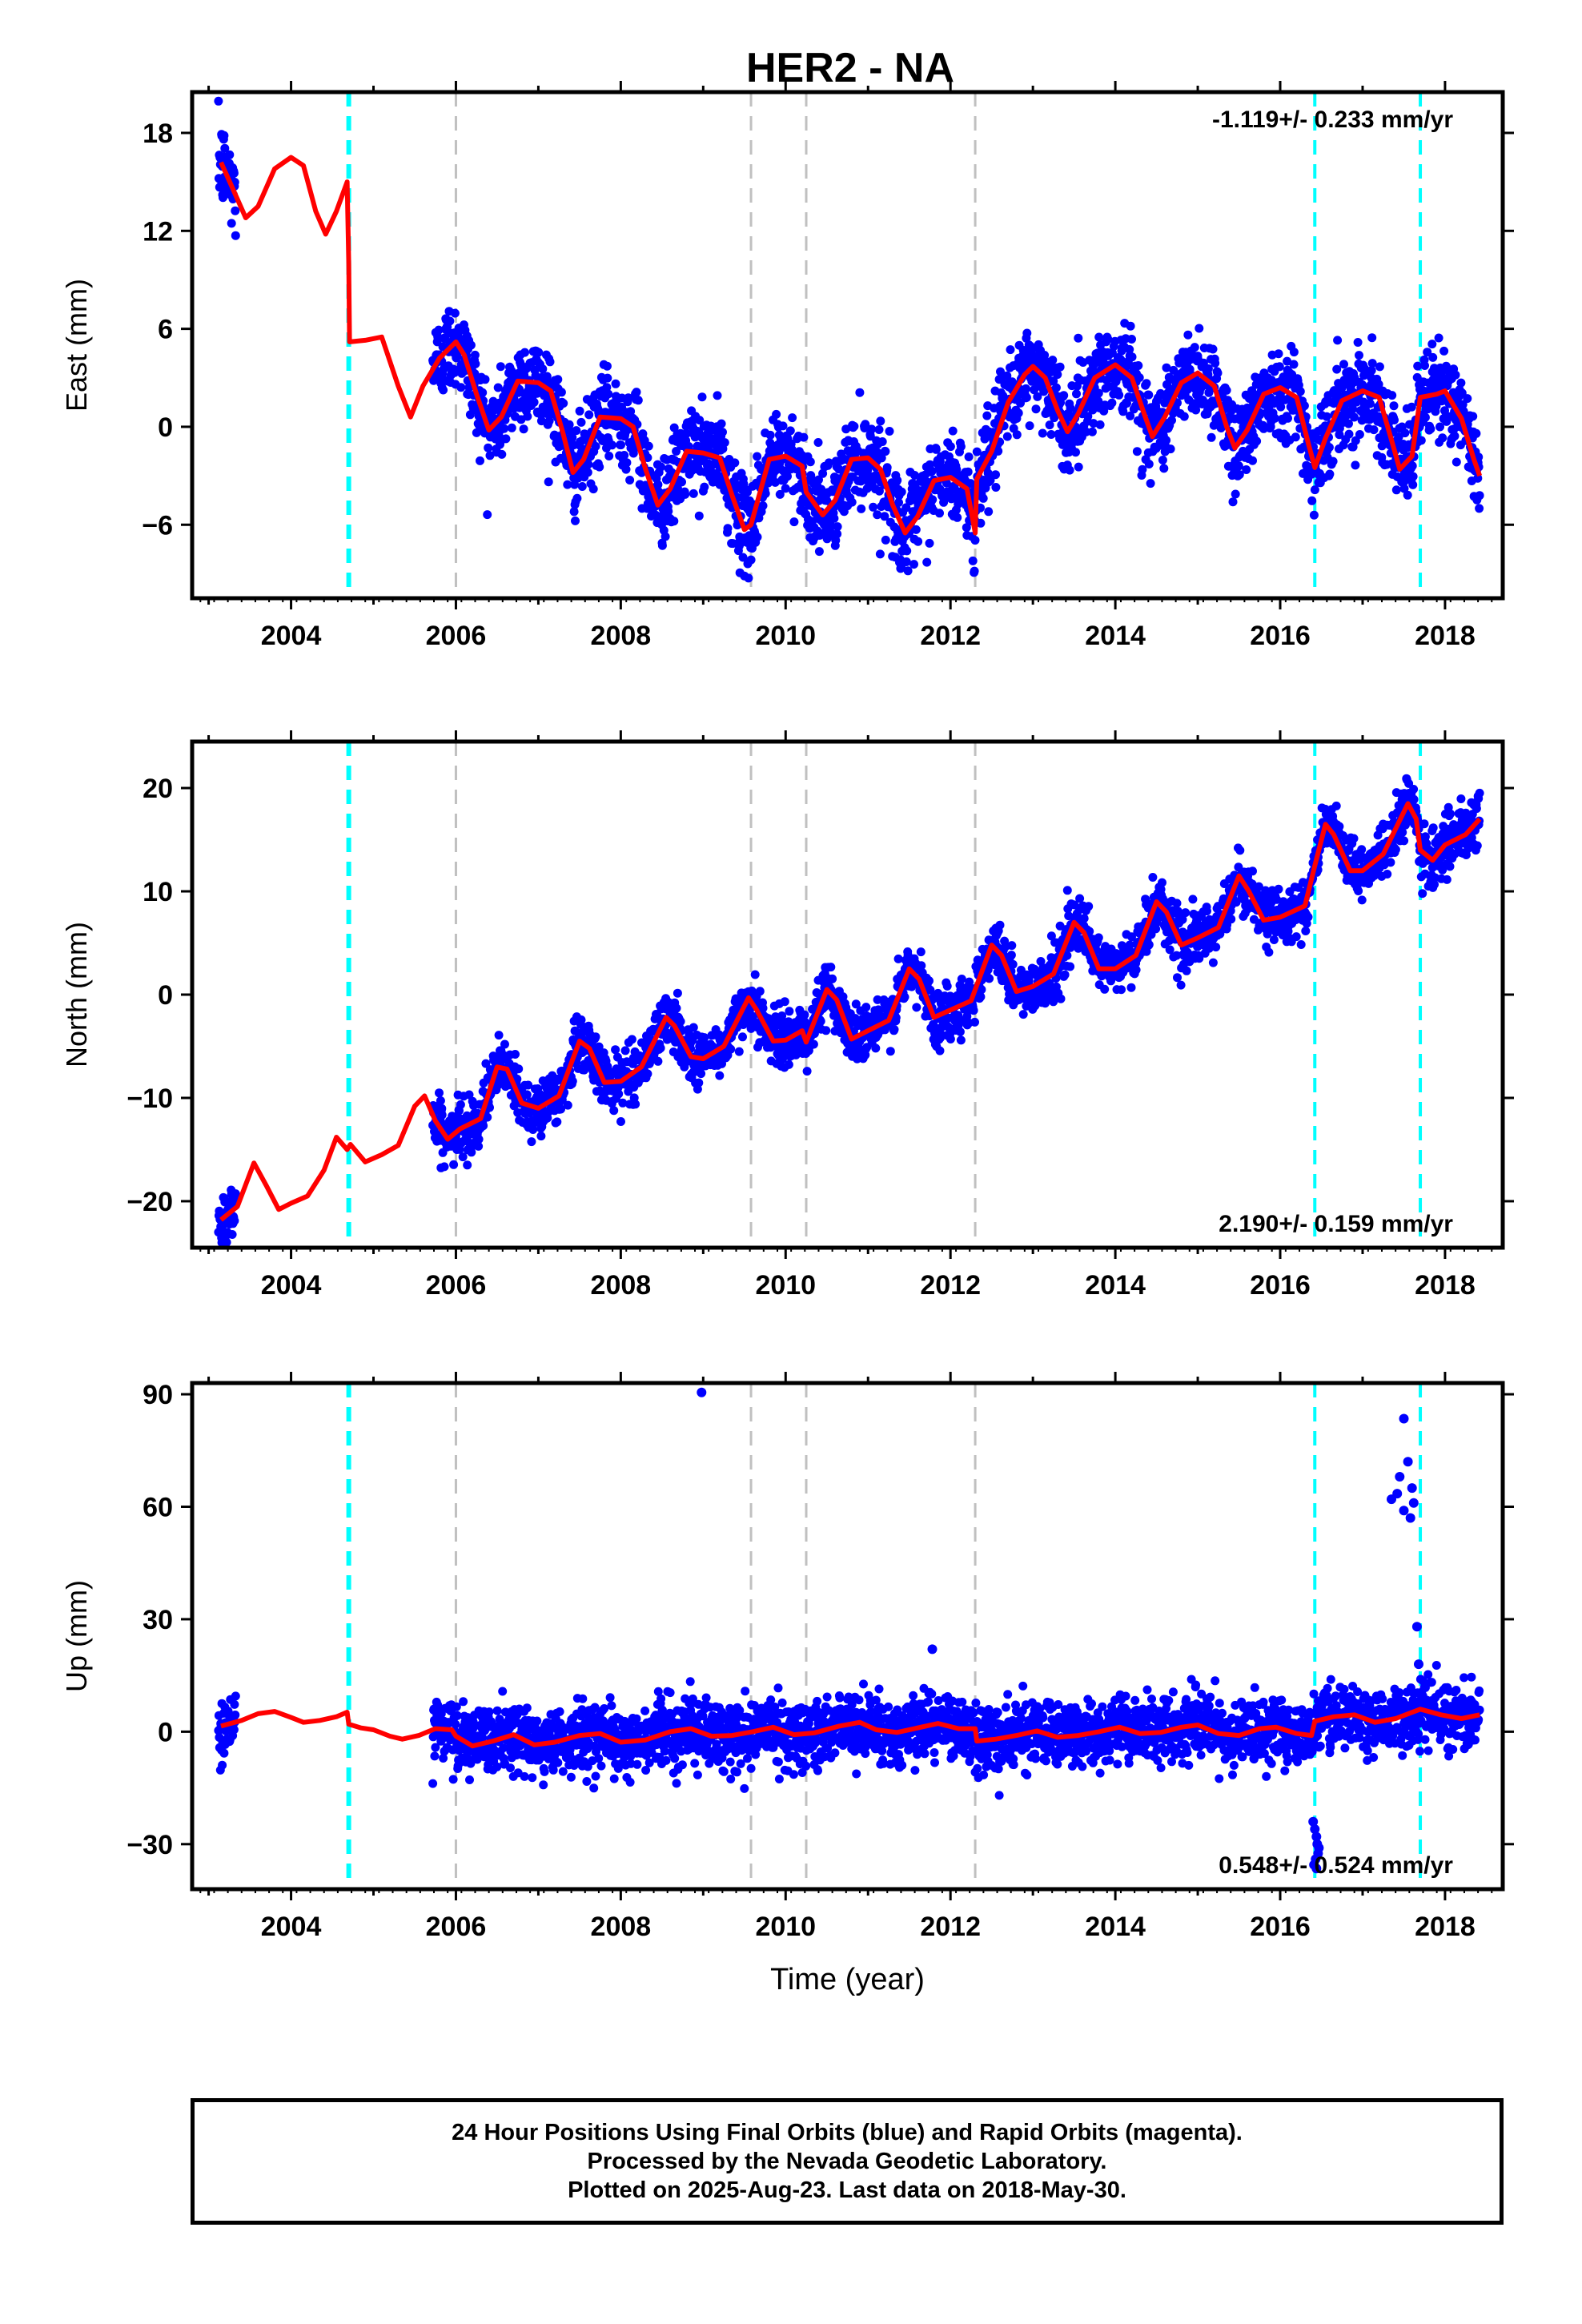 Image resolution: width=1582 pixels, height=2324 pixels. I want to click on event-lines, so click(884, 995).